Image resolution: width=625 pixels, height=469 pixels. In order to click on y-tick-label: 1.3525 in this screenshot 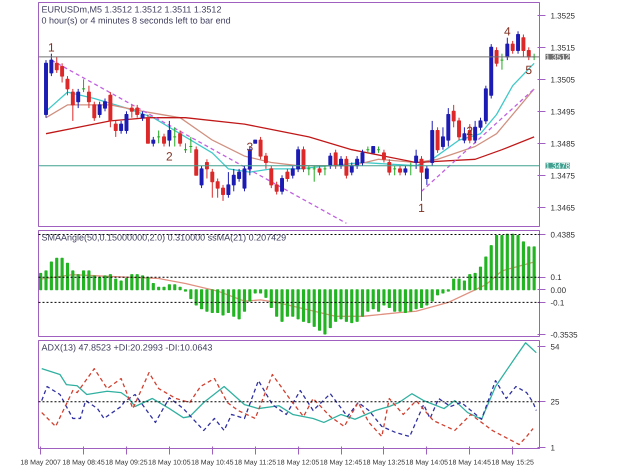, I will do `click(563, 15)`.